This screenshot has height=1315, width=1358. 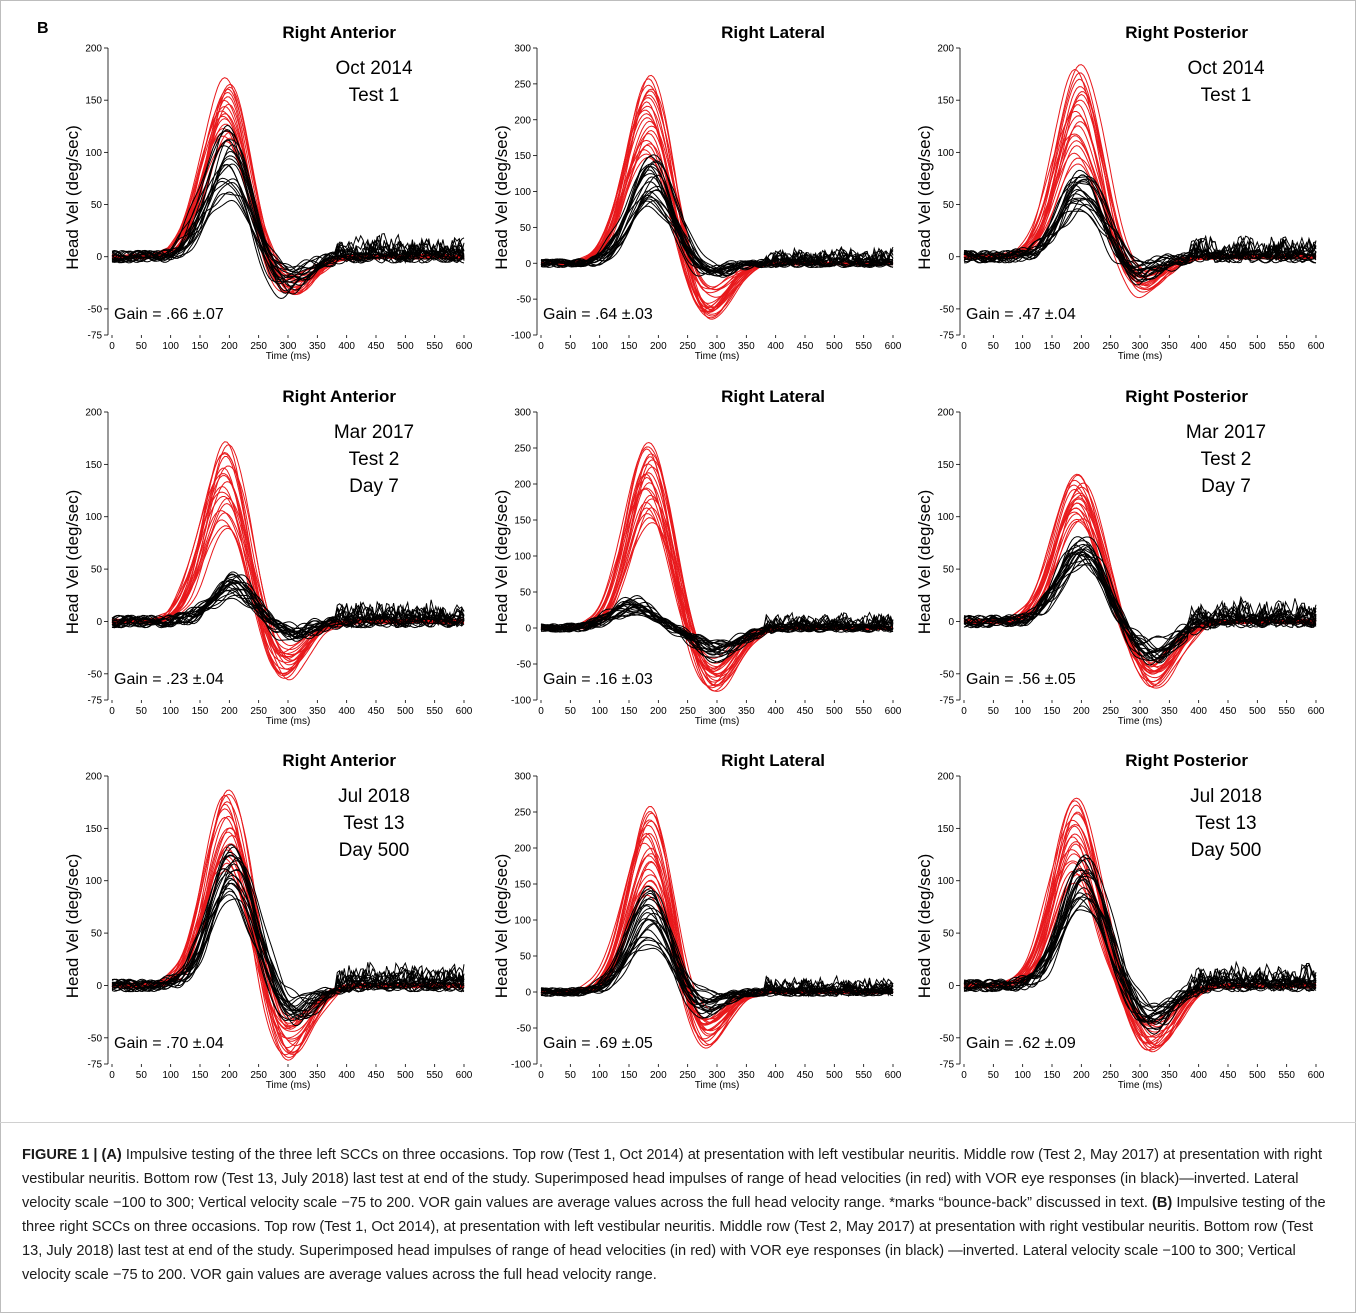 I want to click on gain-label: Gain = .69 ±.05, so click(x=598, y=1043).